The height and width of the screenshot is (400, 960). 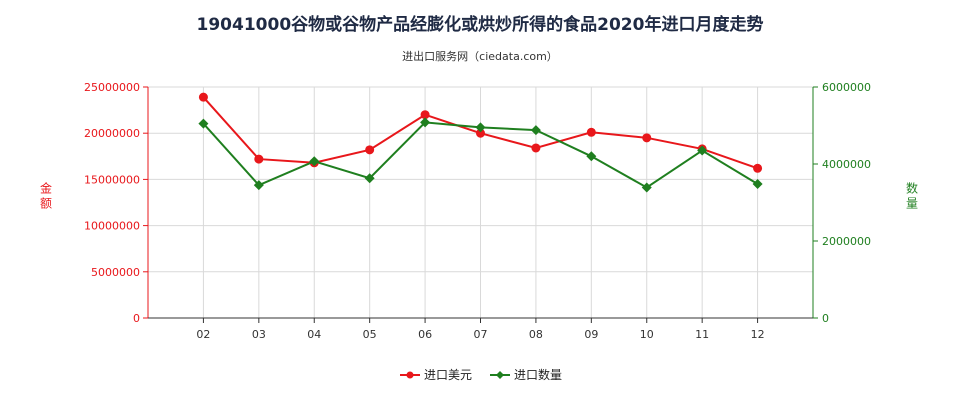 What do you see at coordinates (370, 334) in the screenshot?
I see `x-tick-label: 05` at bounding box center [370, 334].